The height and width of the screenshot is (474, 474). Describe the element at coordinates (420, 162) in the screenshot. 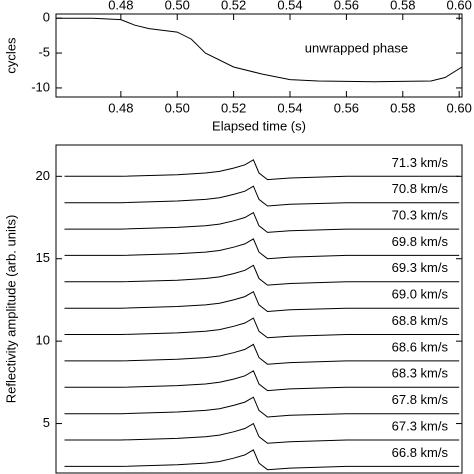

I see `trace-label: 71.3 km/s` at that location.